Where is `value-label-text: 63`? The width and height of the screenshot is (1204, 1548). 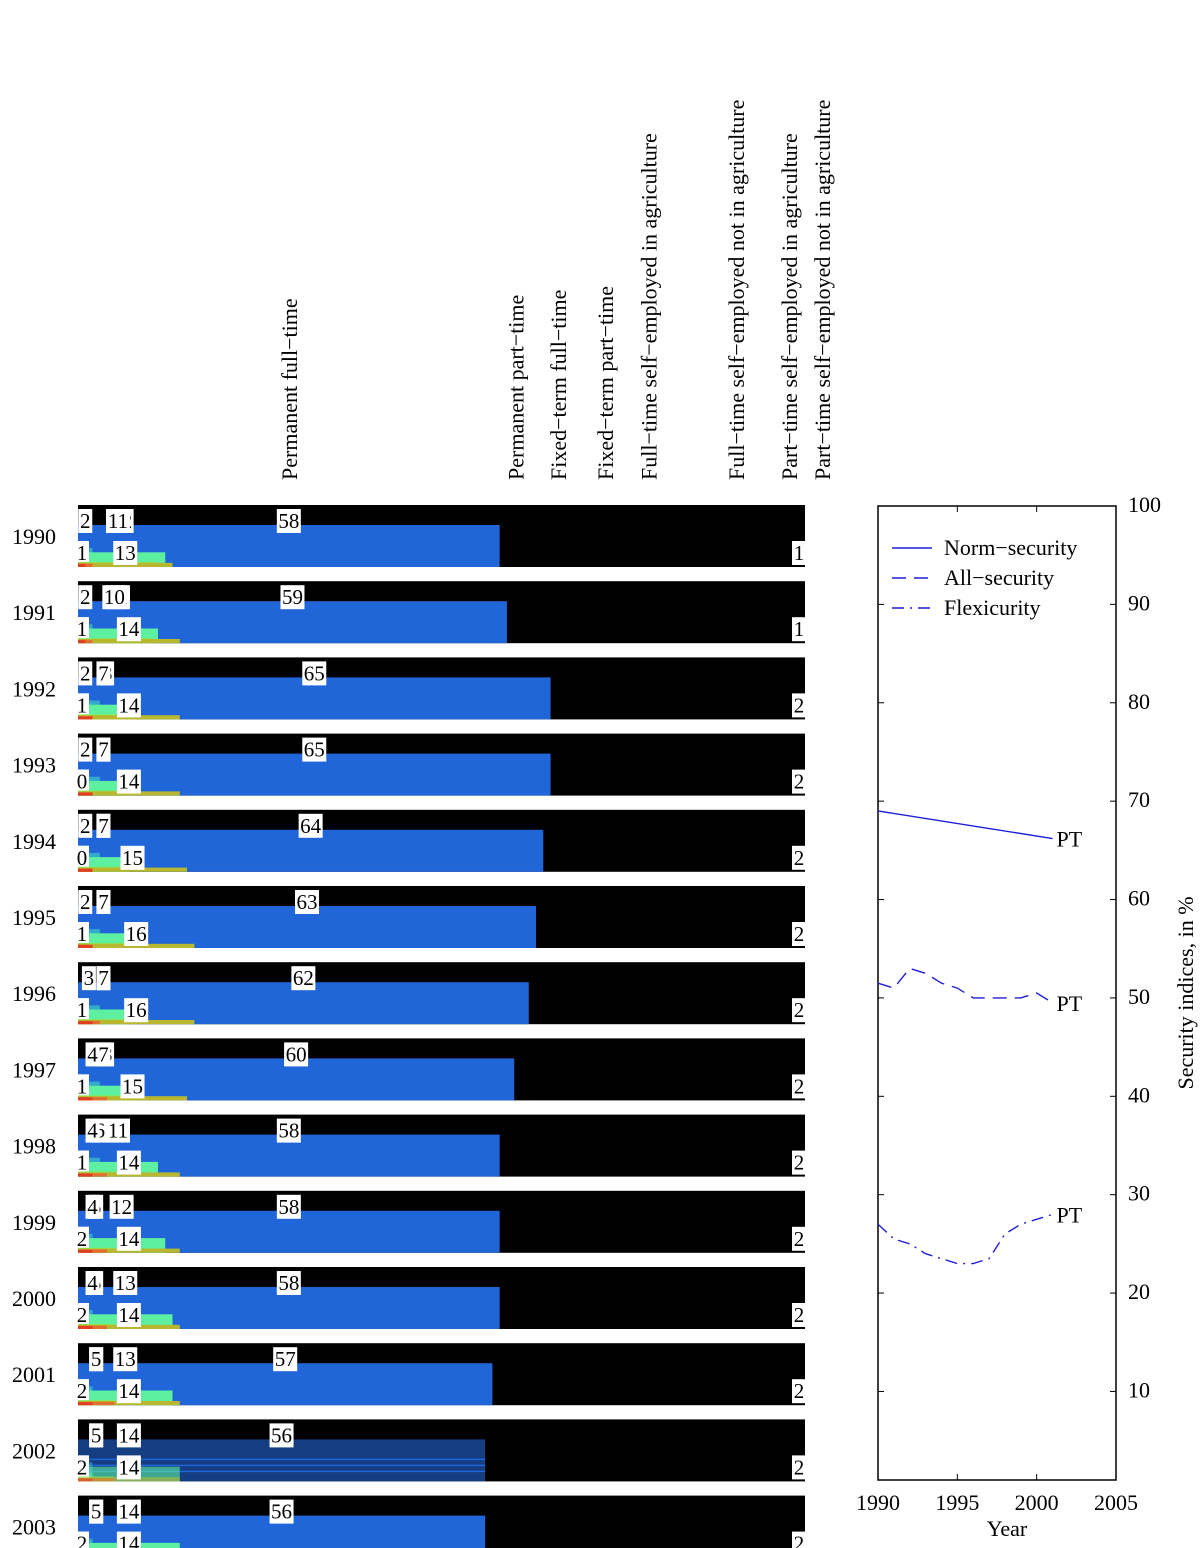 value-label-text: 63 is located at coordinates (307, 902).